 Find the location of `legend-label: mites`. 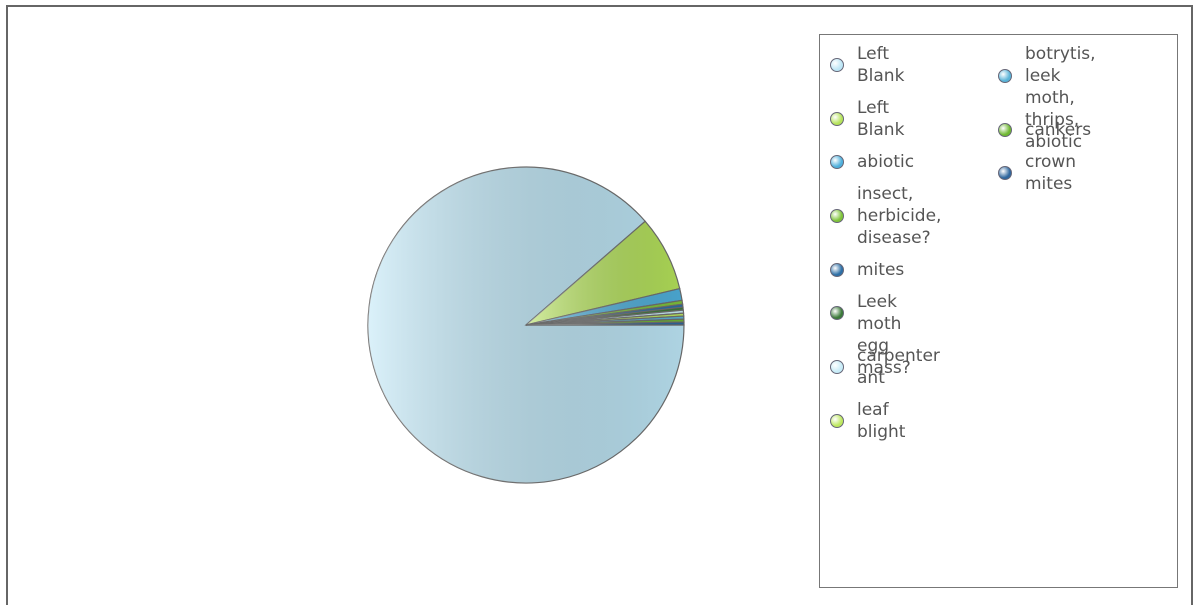

legend-label: mites is located at coordinates (881, 270).